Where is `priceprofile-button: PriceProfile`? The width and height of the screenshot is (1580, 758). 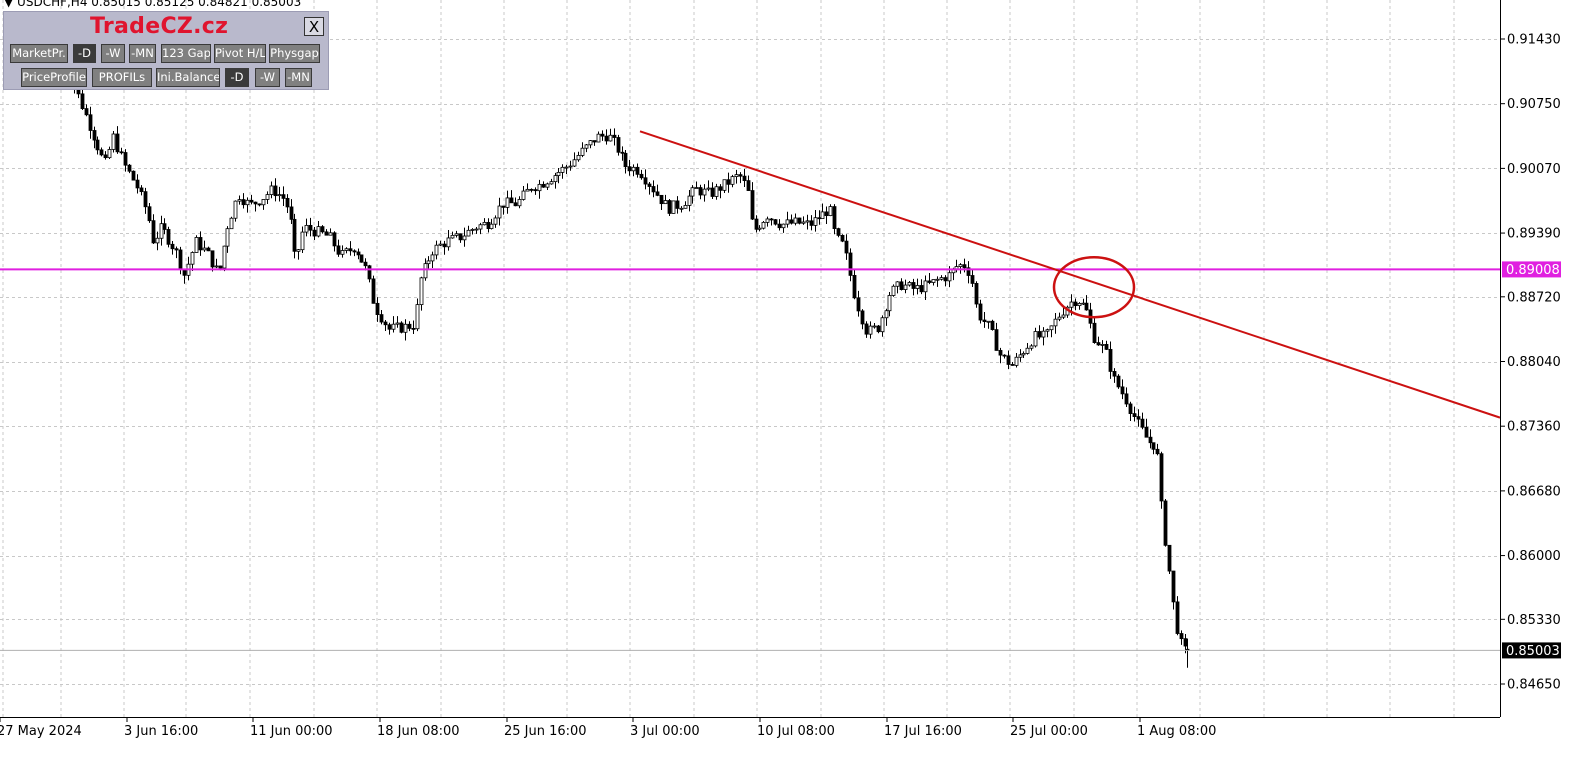
priceprofile-button: PriceProfile is located at coordinates (54, 77).